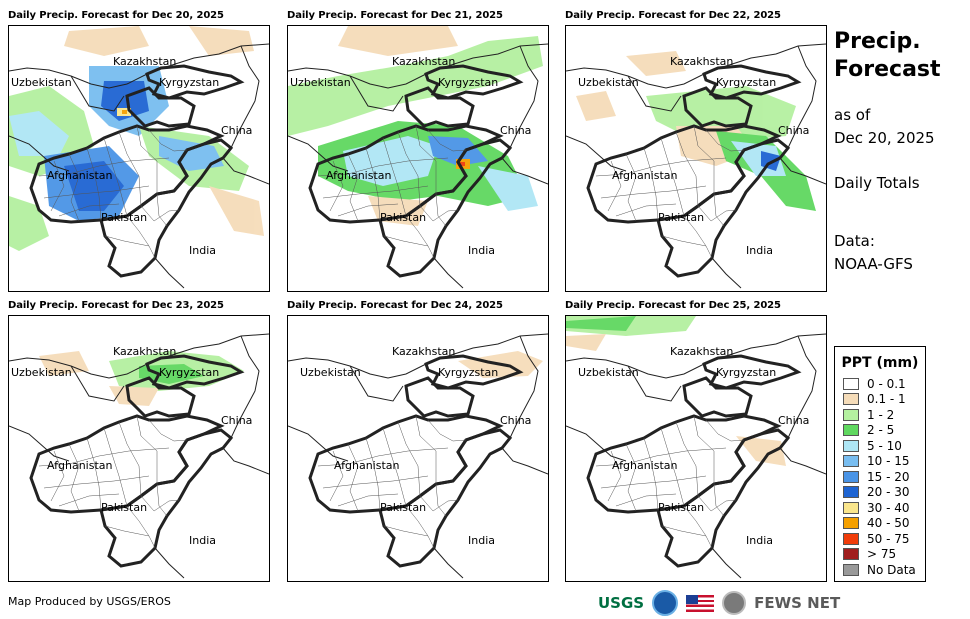 This screenshot has height=619, width=970. Describe the element at coordinates (888, 476) in the screenshot. I see `legend-label: 15 - 20` at that location.